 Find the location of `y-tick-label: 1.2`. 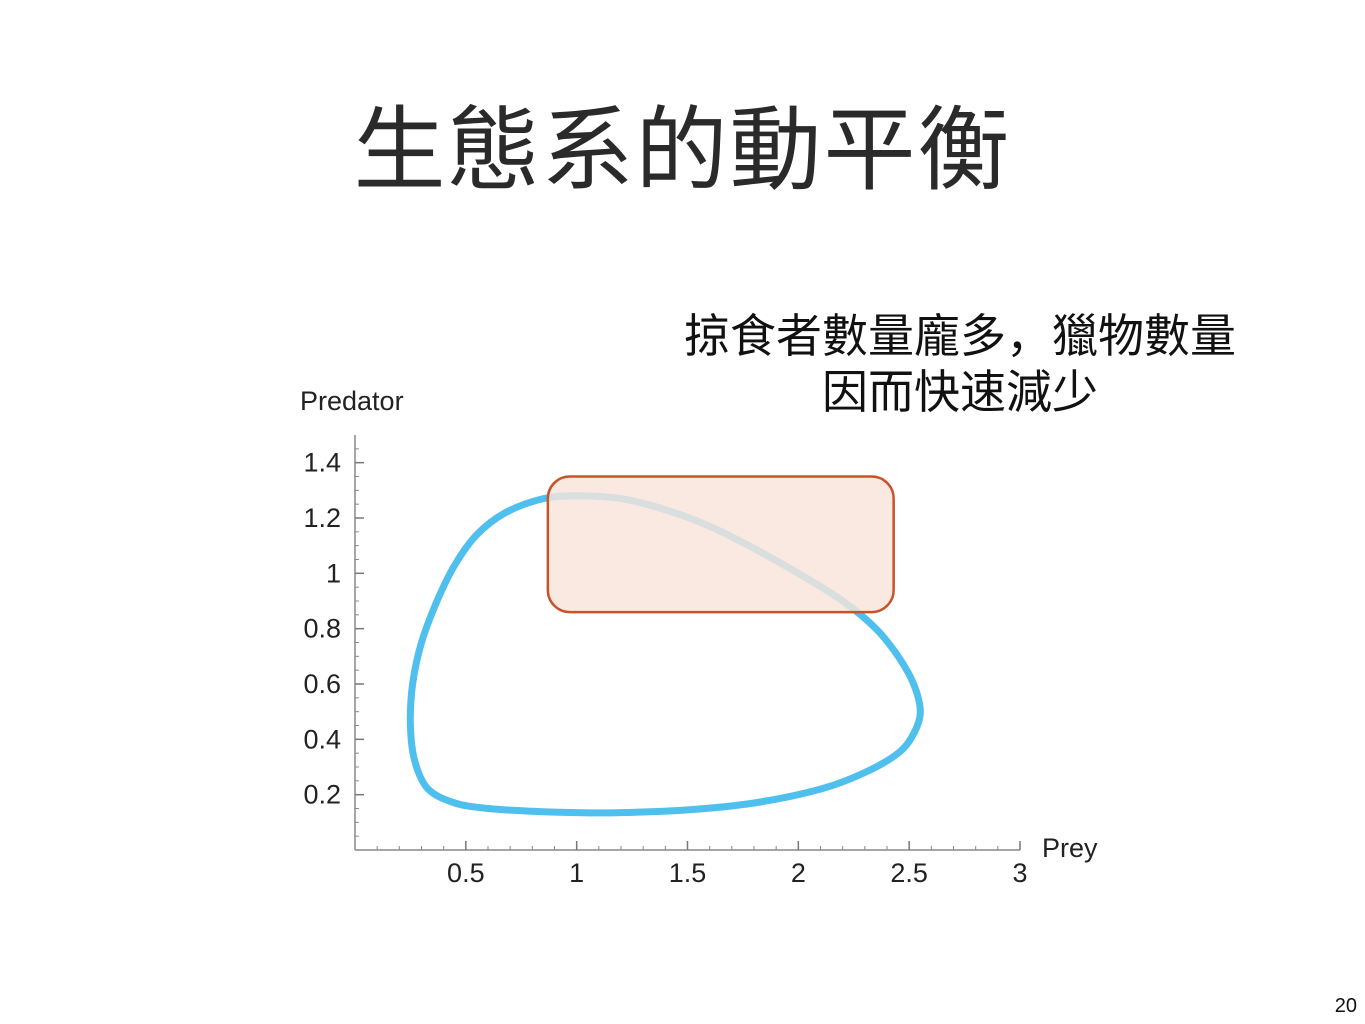

y-tick-label: 1.2 is located at coordinates (322, 518).